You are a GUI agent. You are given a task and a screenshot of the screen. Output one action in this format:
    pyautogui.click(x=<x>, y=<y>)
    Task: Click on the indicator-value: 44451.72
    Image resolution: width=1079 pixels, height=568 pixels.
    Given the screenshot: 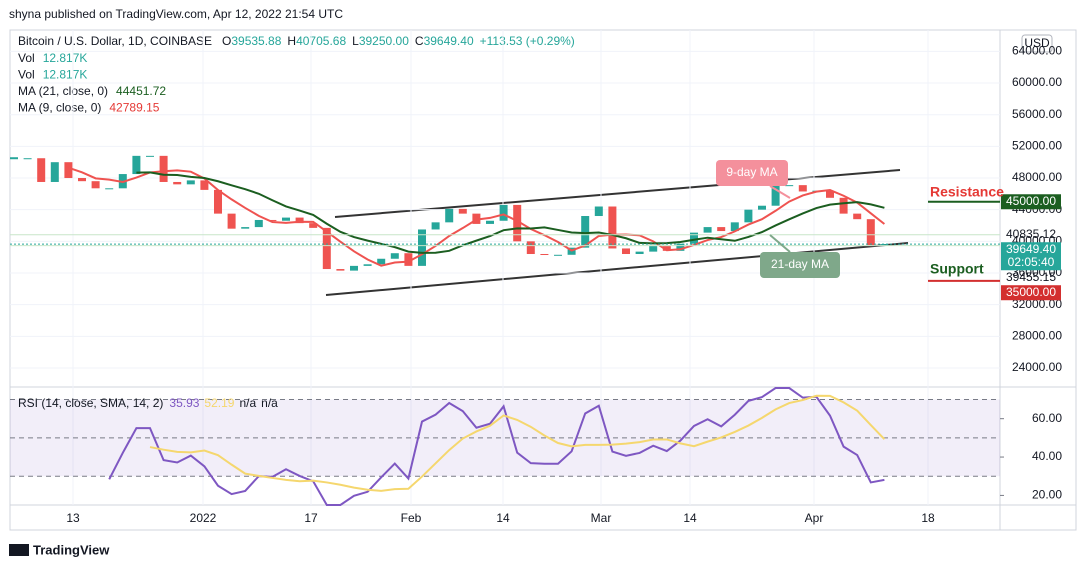 What is the action you would take?
    pyautogui.click(x=141, y=91)
    